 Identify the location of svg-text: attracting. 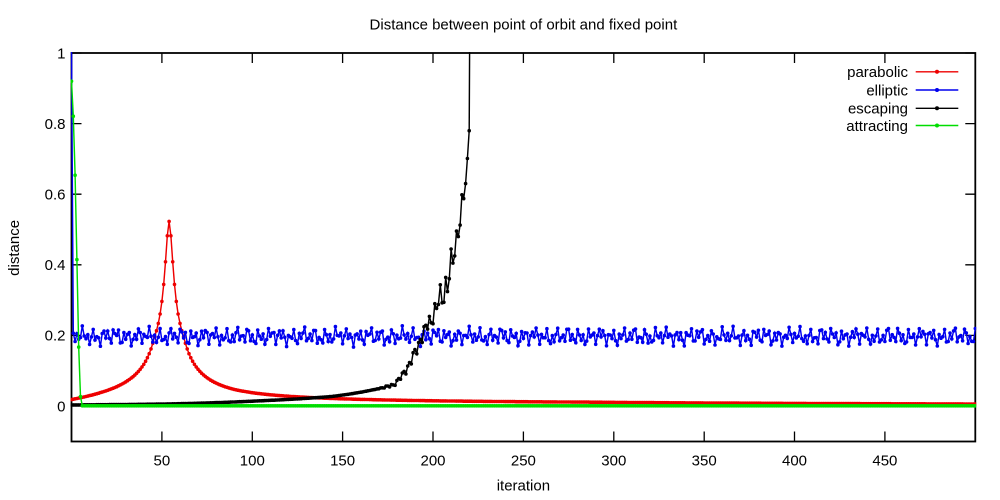
(877, 126).